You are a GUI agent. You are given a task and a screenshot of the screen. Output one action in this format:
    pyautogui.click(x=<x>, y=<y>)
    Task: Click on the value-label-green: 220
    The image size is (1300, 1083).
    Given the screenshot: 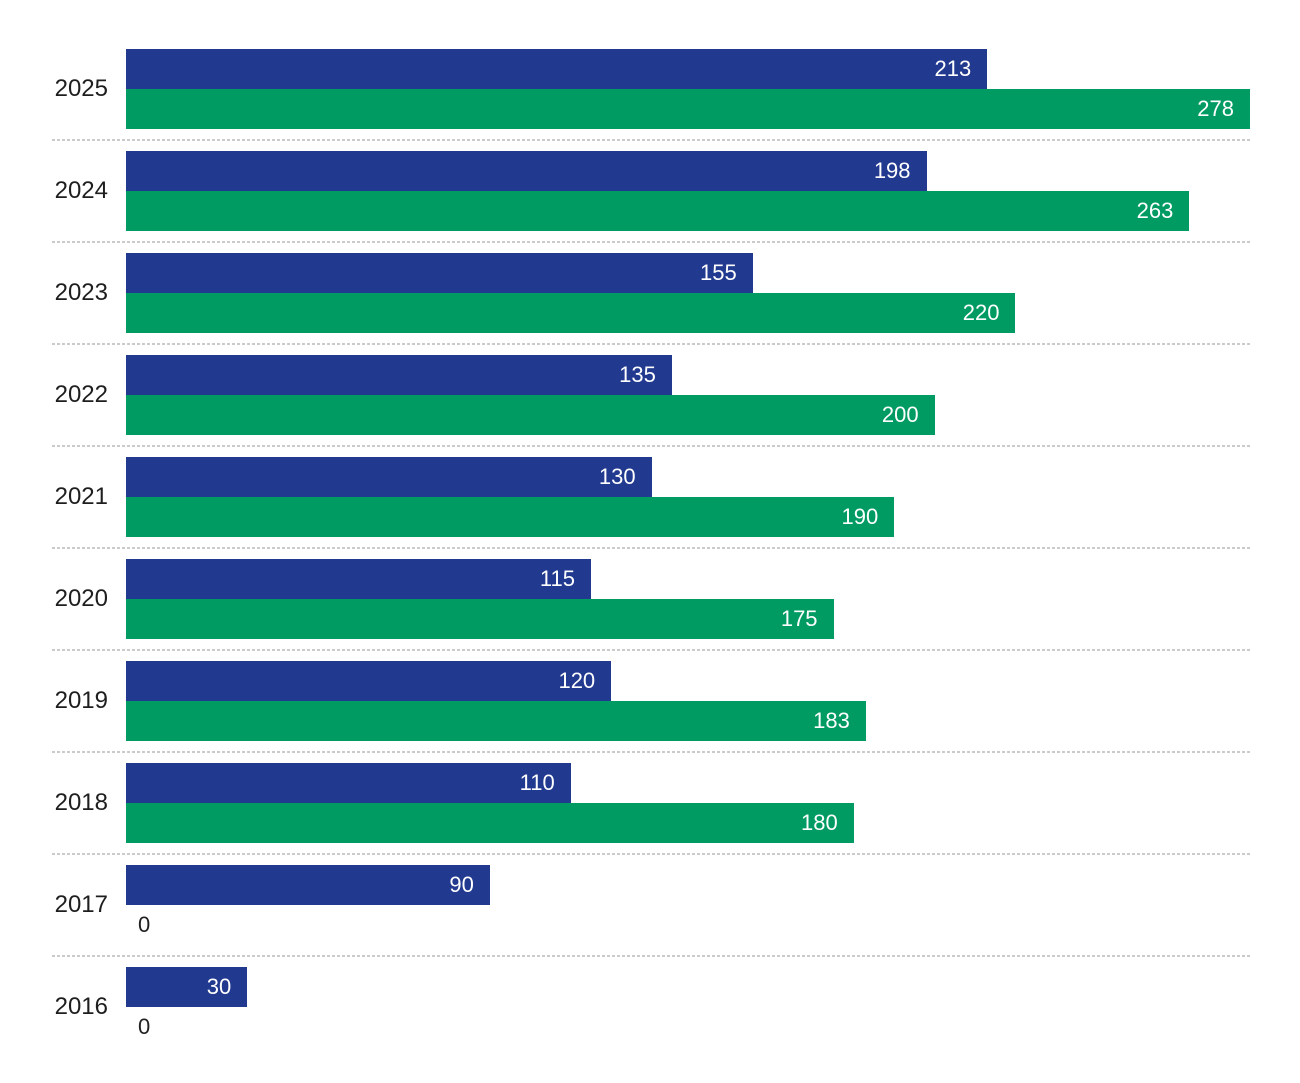 What is the action you would take?
    pyautogui.click(x=981, y=312)
    